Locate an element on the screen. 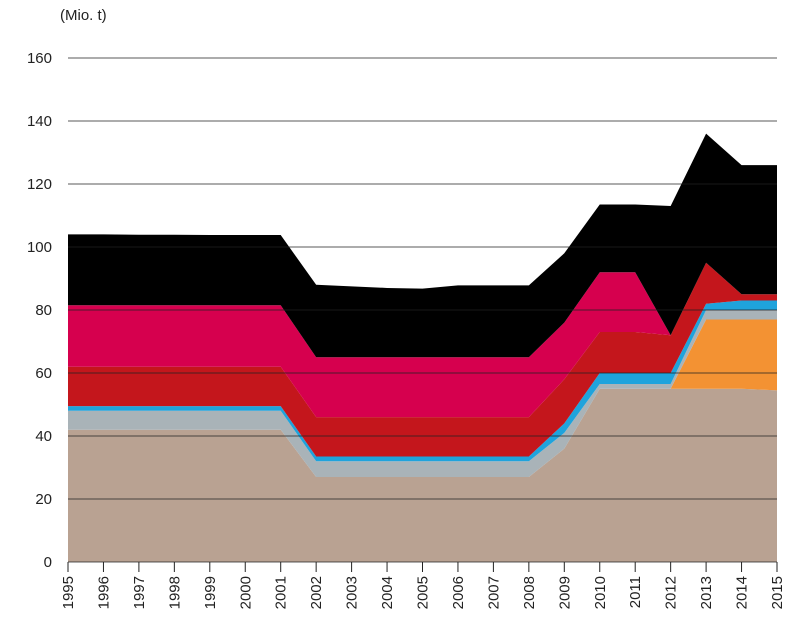 This screenshot has height=641, width=786. x-tick-label: 2013 is located at coordinates (706, 592).